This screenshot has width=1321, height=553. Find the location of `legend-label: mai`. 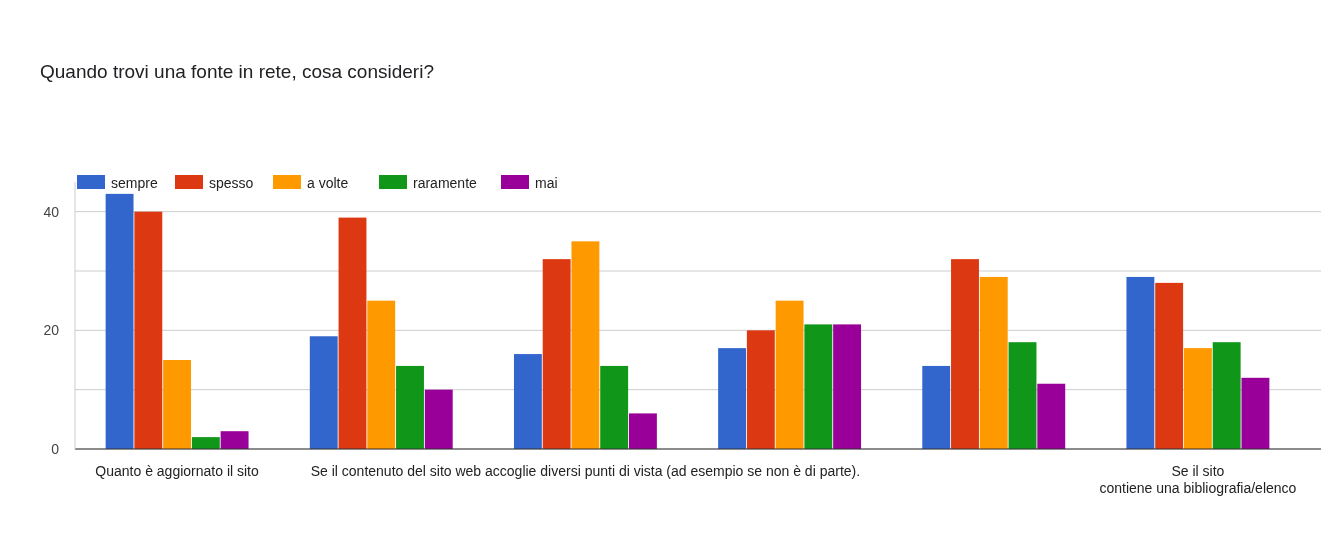

legend-label: mai is located at coordinates (546, 183).